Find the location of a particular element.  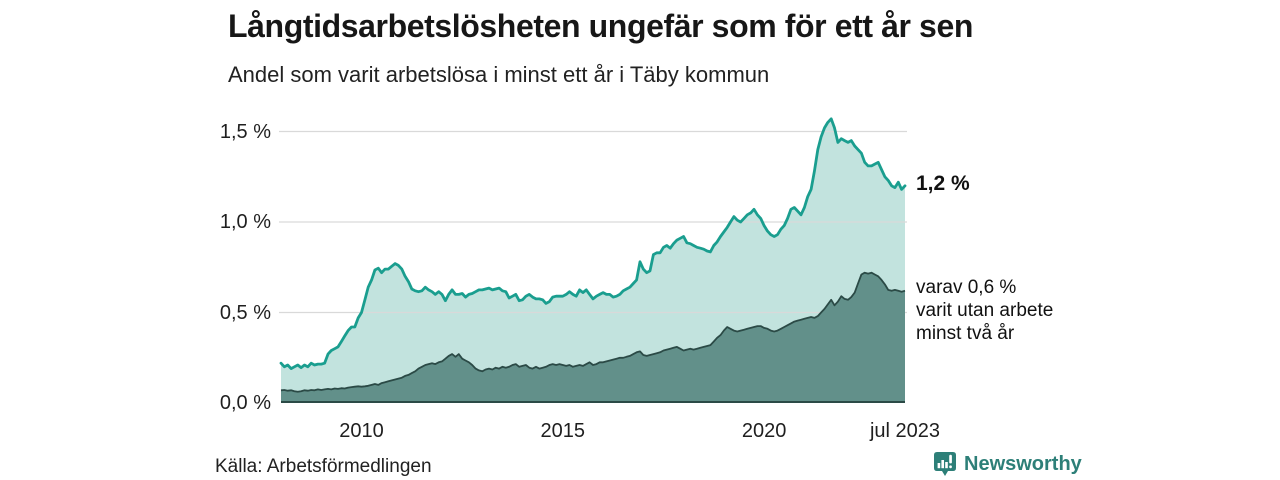

two-year-annotation-line: minst två år is located at coordinates (965, 333).